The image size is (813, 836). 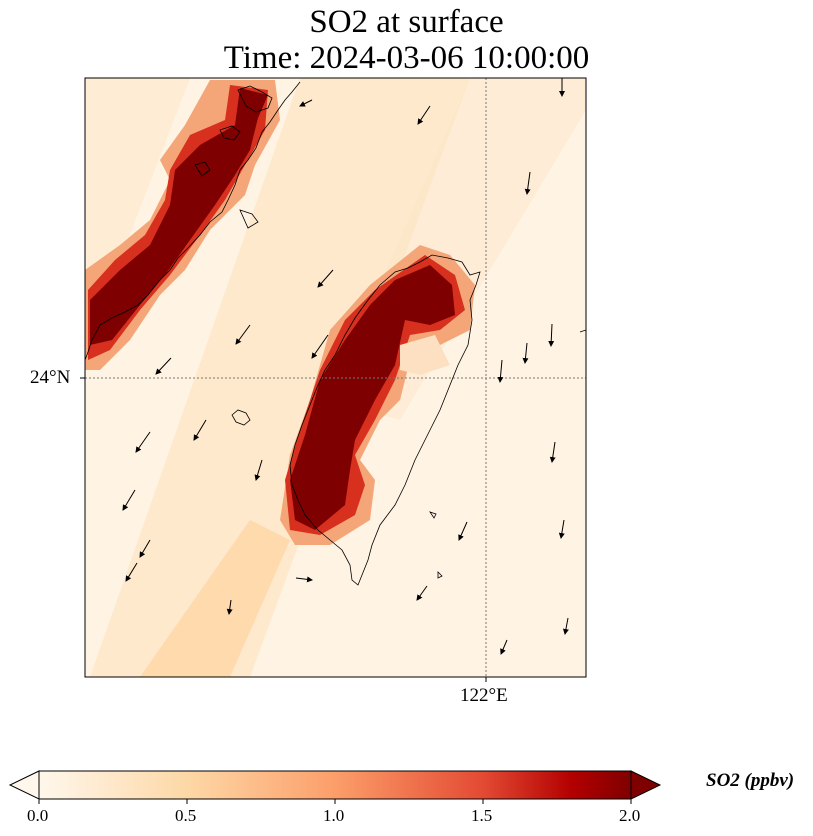 I want to click on colorbar-tick-label: 1.0, so click(x=334, y=815).